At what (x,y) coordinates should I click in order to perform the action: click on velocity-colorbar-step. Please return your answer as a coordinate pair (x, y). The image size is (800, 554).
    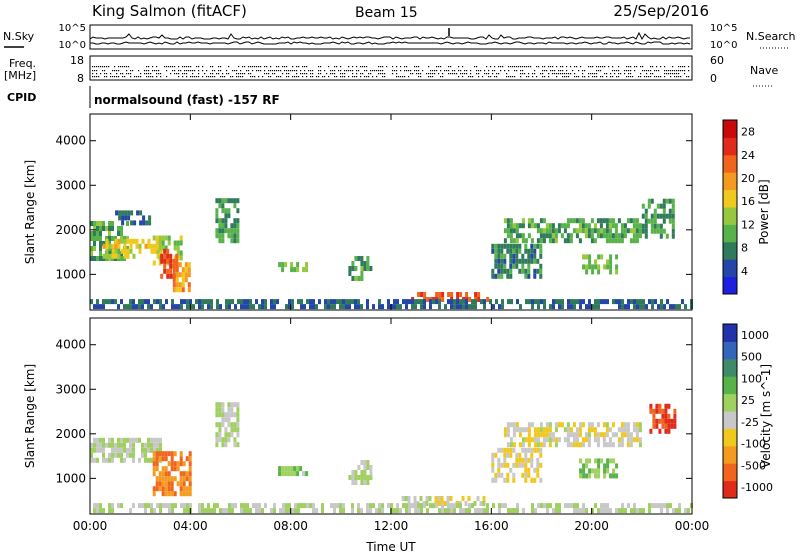
    Looking at the image, I should click on (730, 454).